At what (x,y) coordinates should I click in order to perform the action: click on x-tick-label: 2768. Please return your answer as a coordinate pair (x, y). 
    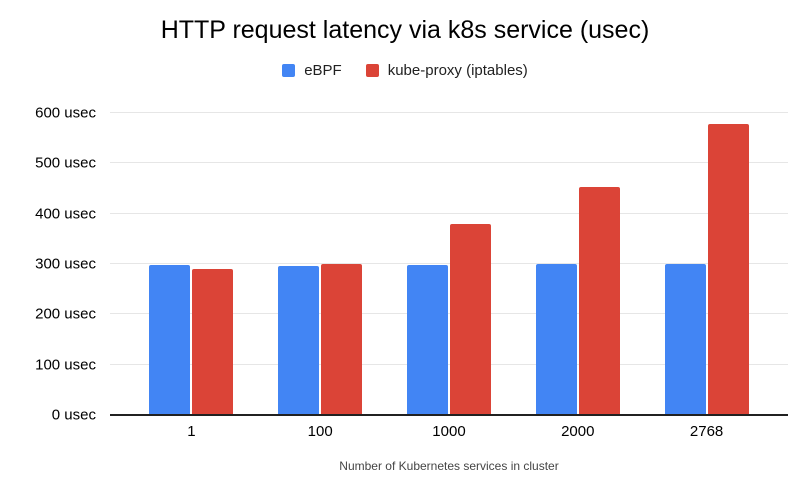
    Looking at the image, I should click on (706, 431).